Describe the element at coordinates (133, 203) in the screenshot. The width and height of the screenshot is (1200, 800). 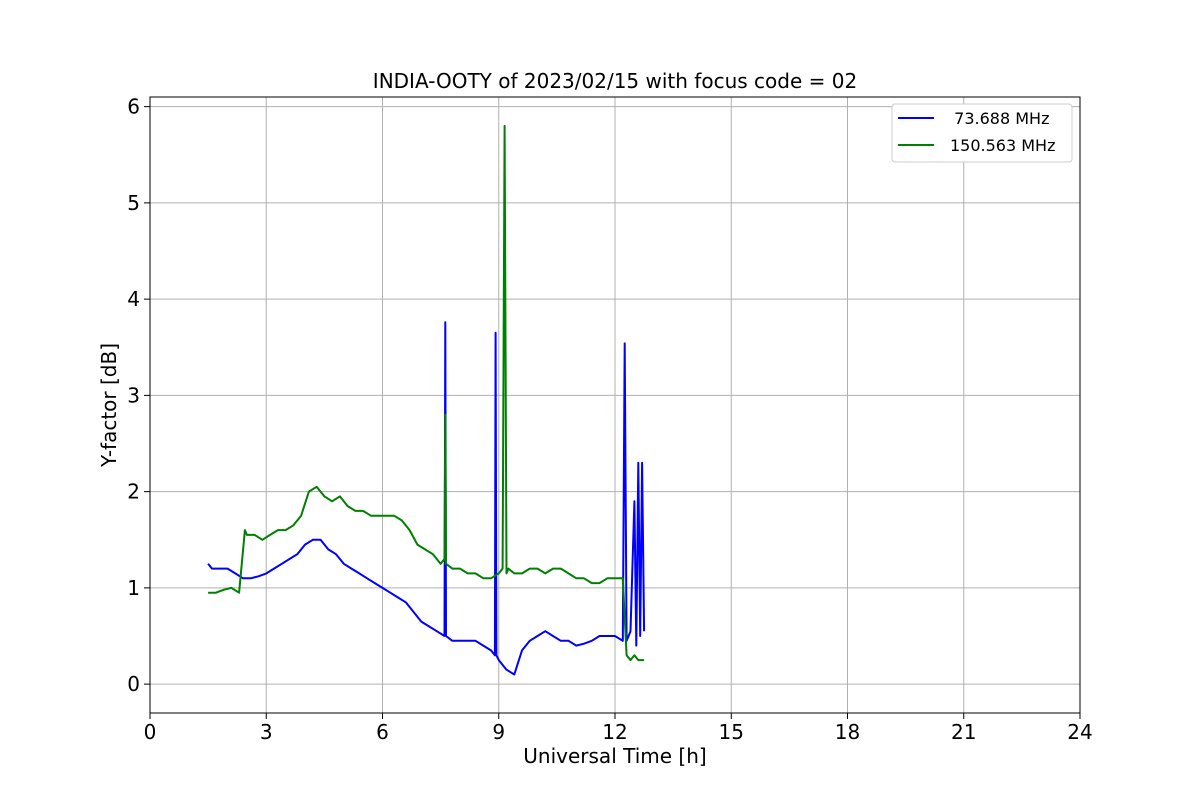
I see `y-tick-label: 5` at that location.